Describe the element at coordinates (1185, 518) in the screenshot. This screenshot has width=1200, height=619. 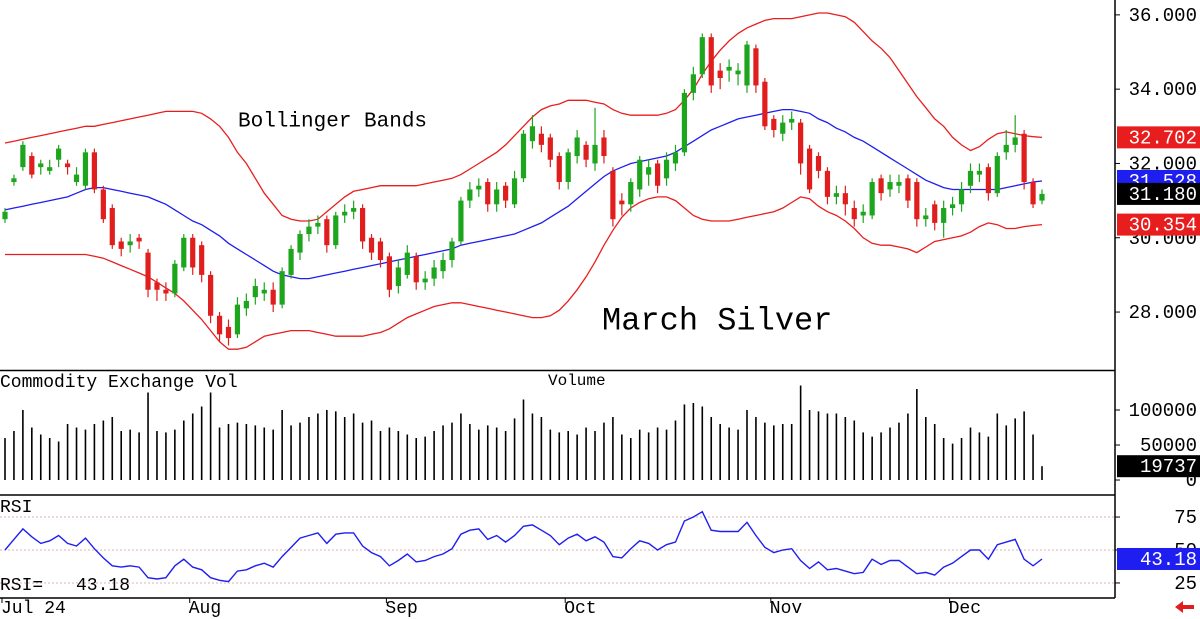
I see `y-tick-label: 75` at that location.